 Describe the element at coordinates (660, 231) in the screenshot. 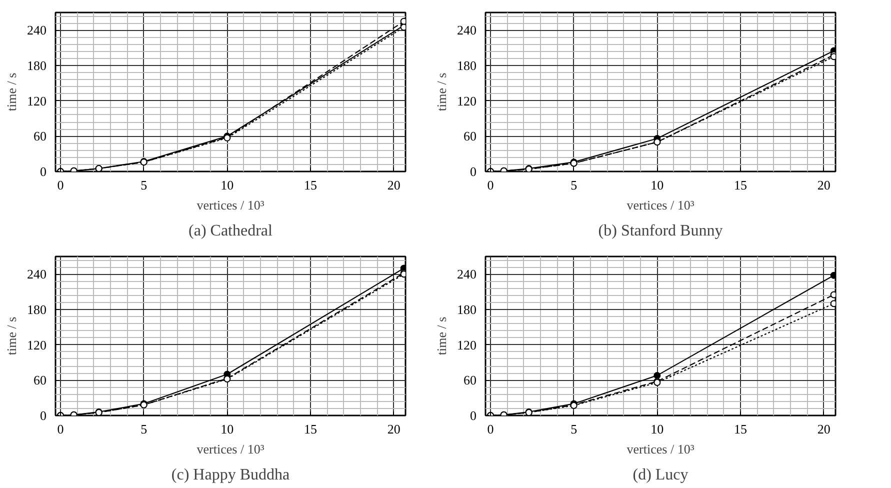

I see `text: (b) Stanford Bunny` at that location.